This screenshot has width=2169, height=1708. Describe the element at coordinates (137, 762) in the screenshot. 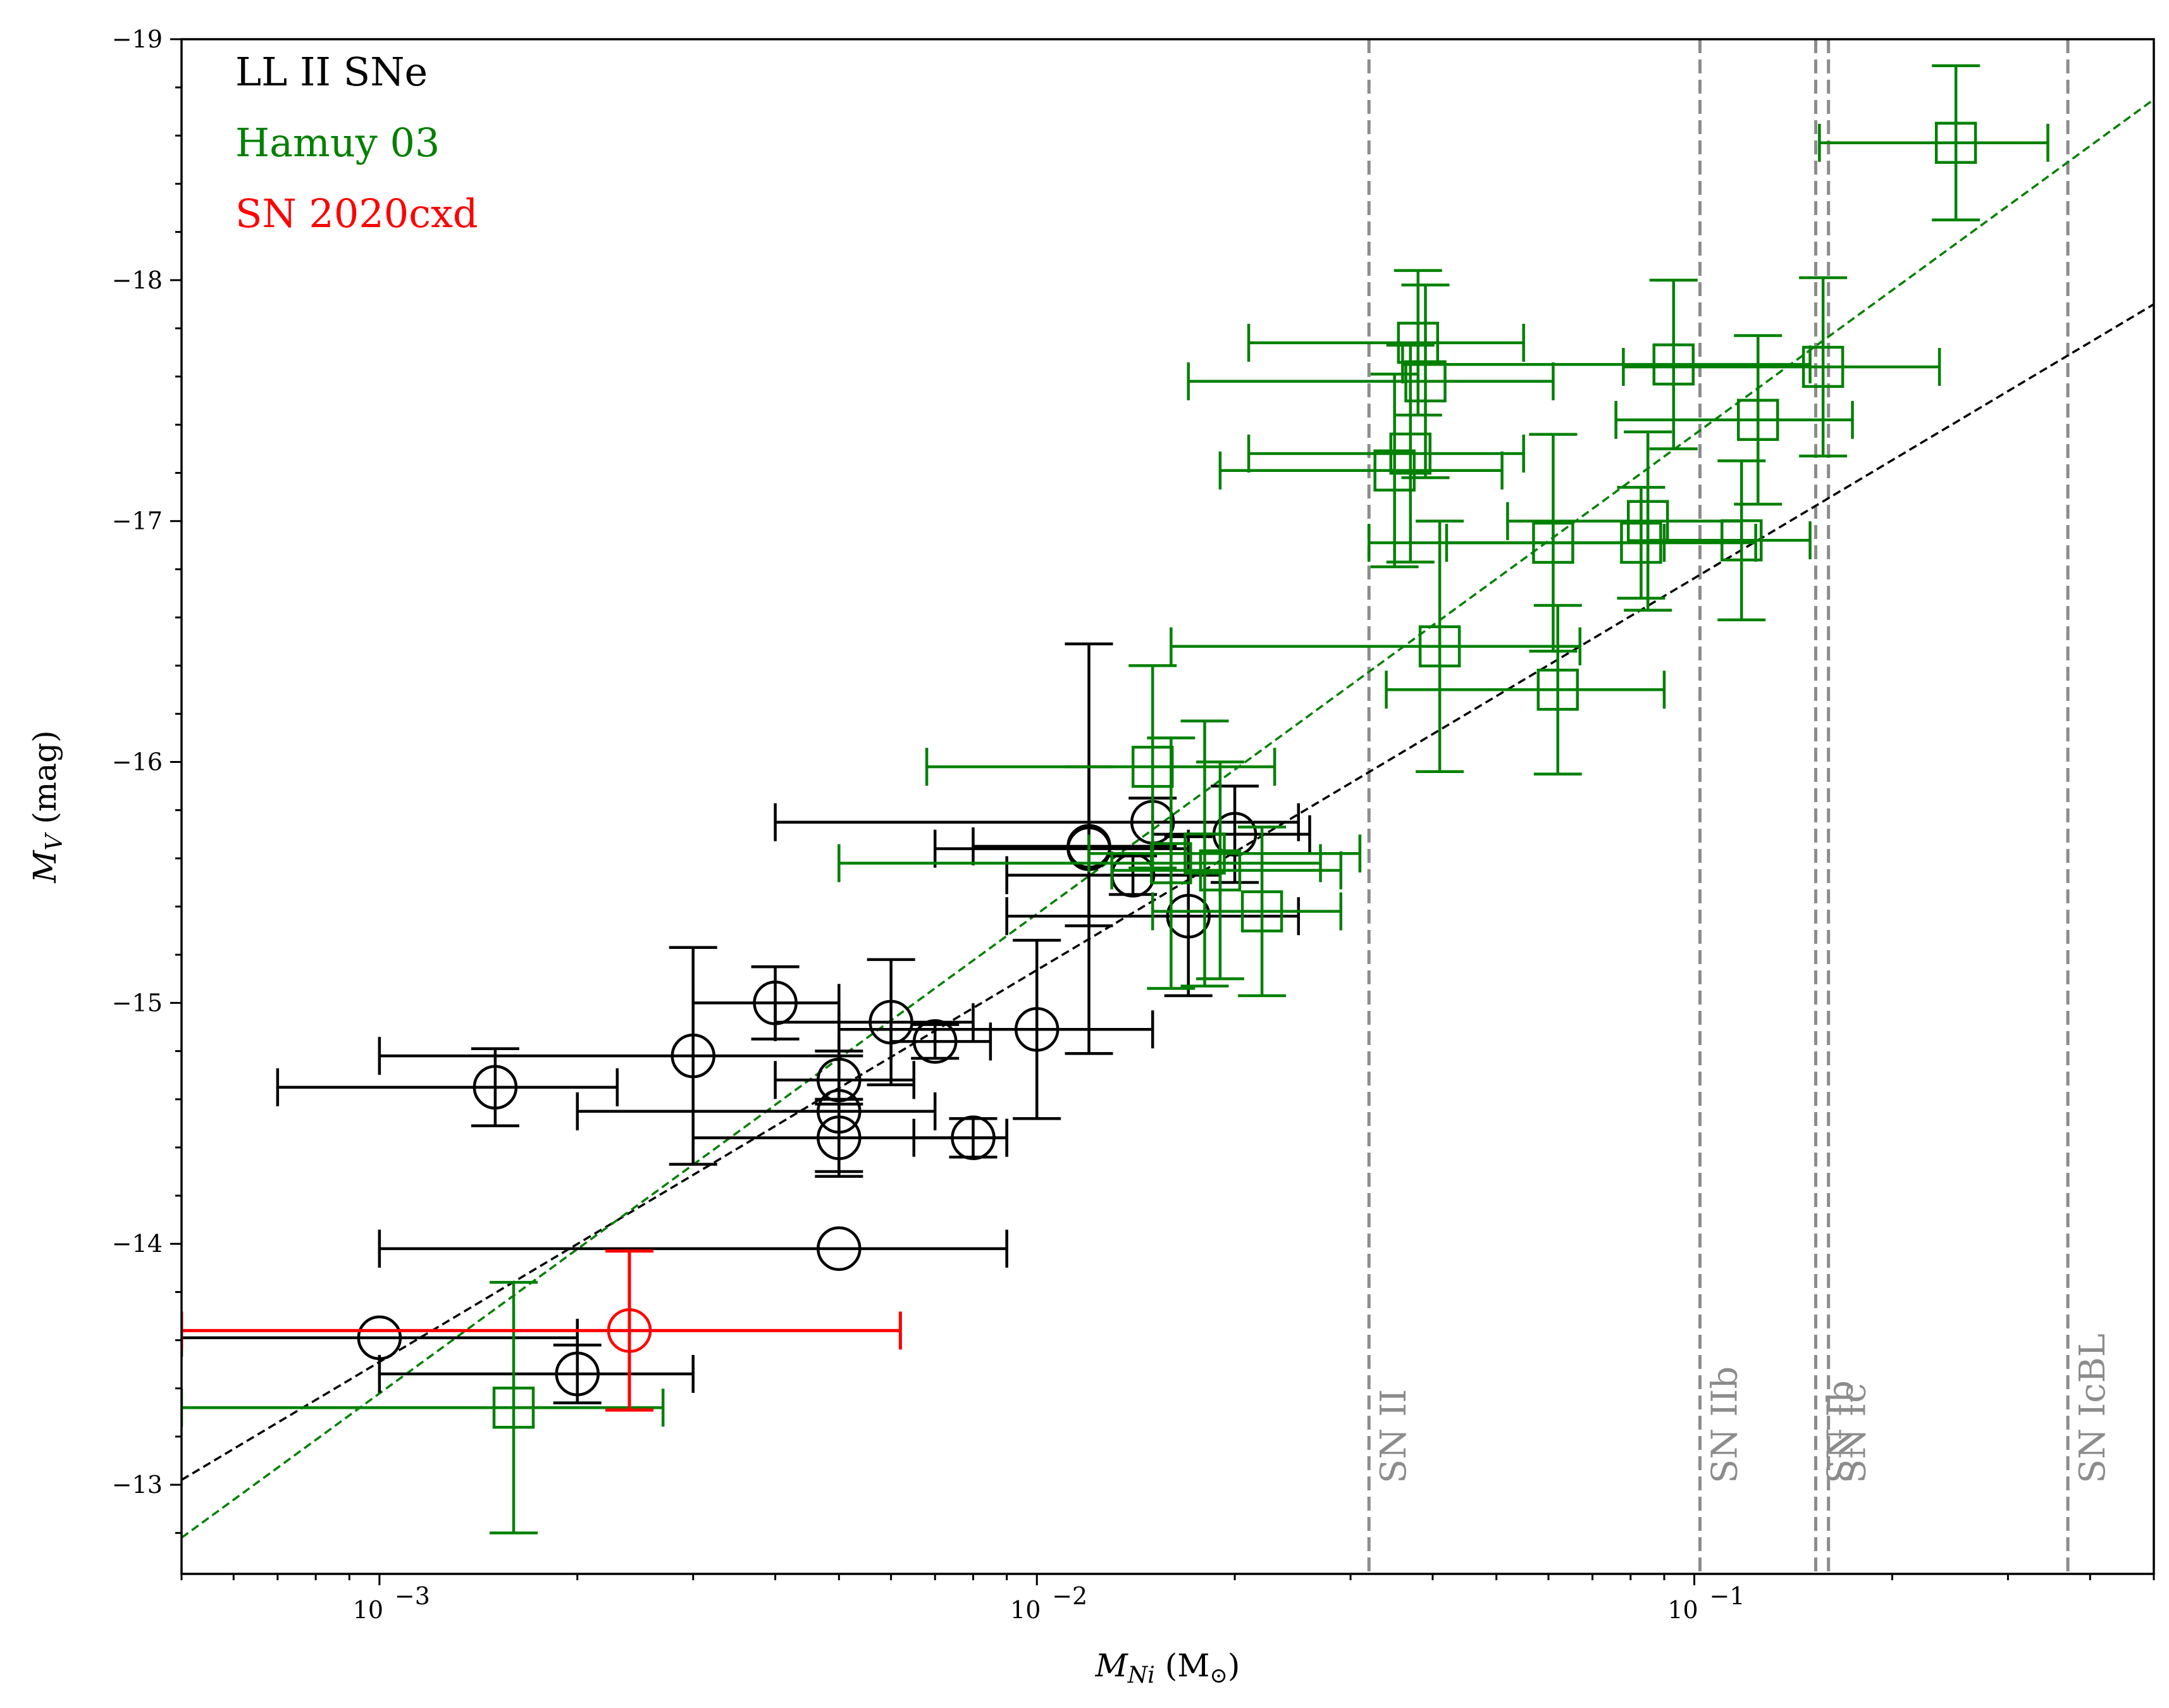

I see `y-tick-label-3: −16` at that location.